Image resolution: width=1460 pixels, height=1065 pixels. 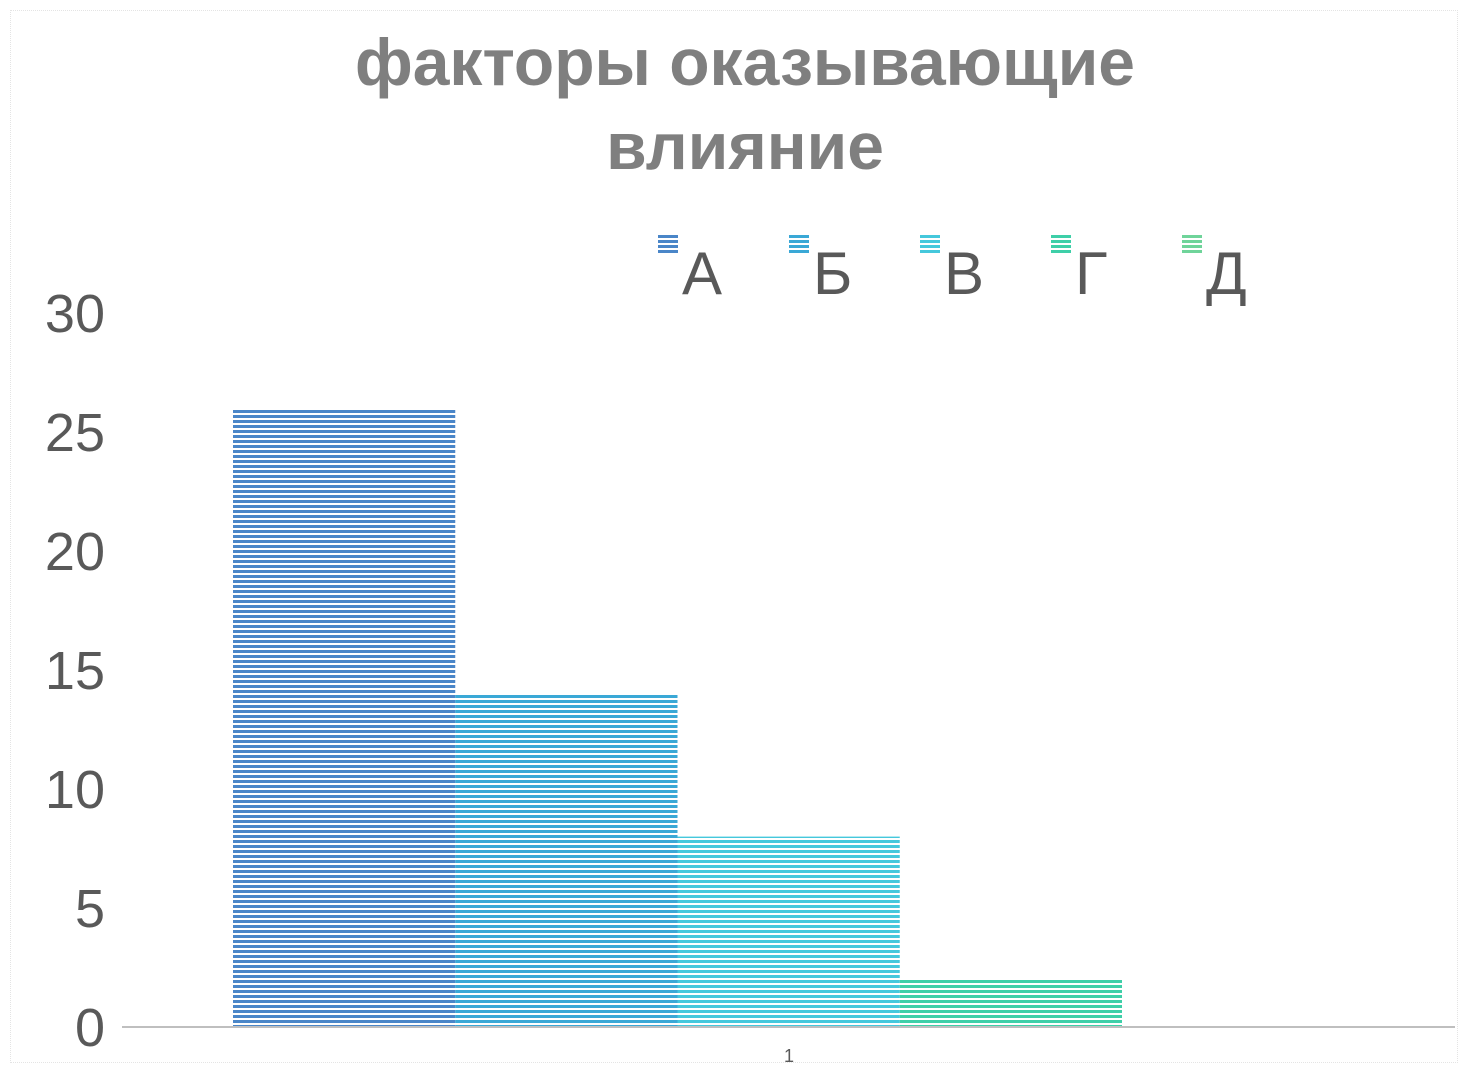 I want to click on legend-item-В: В, so click(x=952, y=270).